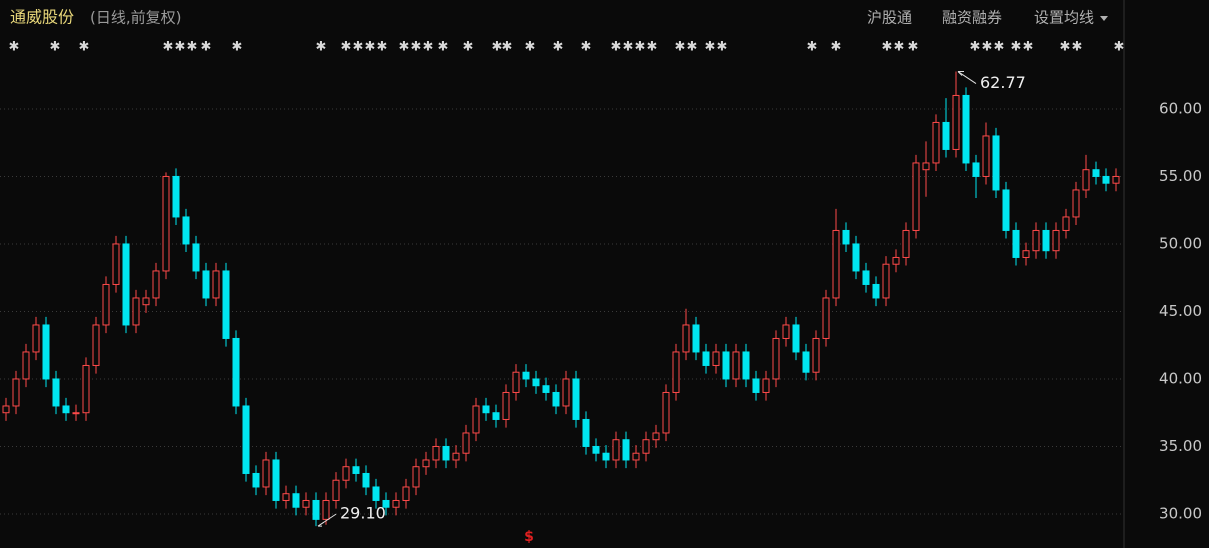 The image size is (1209, 548). What do you see at coordinates (529, 537) in the screenshot?
I see `dollar-marker: $` at bounding box center [529, 537].